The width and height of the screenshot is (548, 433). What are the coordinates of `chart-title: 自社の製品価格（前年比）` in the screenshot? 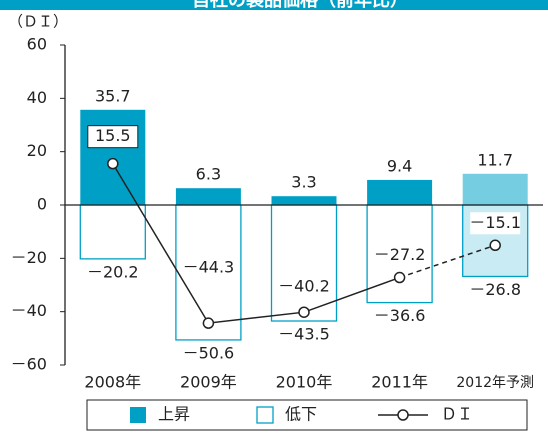 It's located at (300, 5).